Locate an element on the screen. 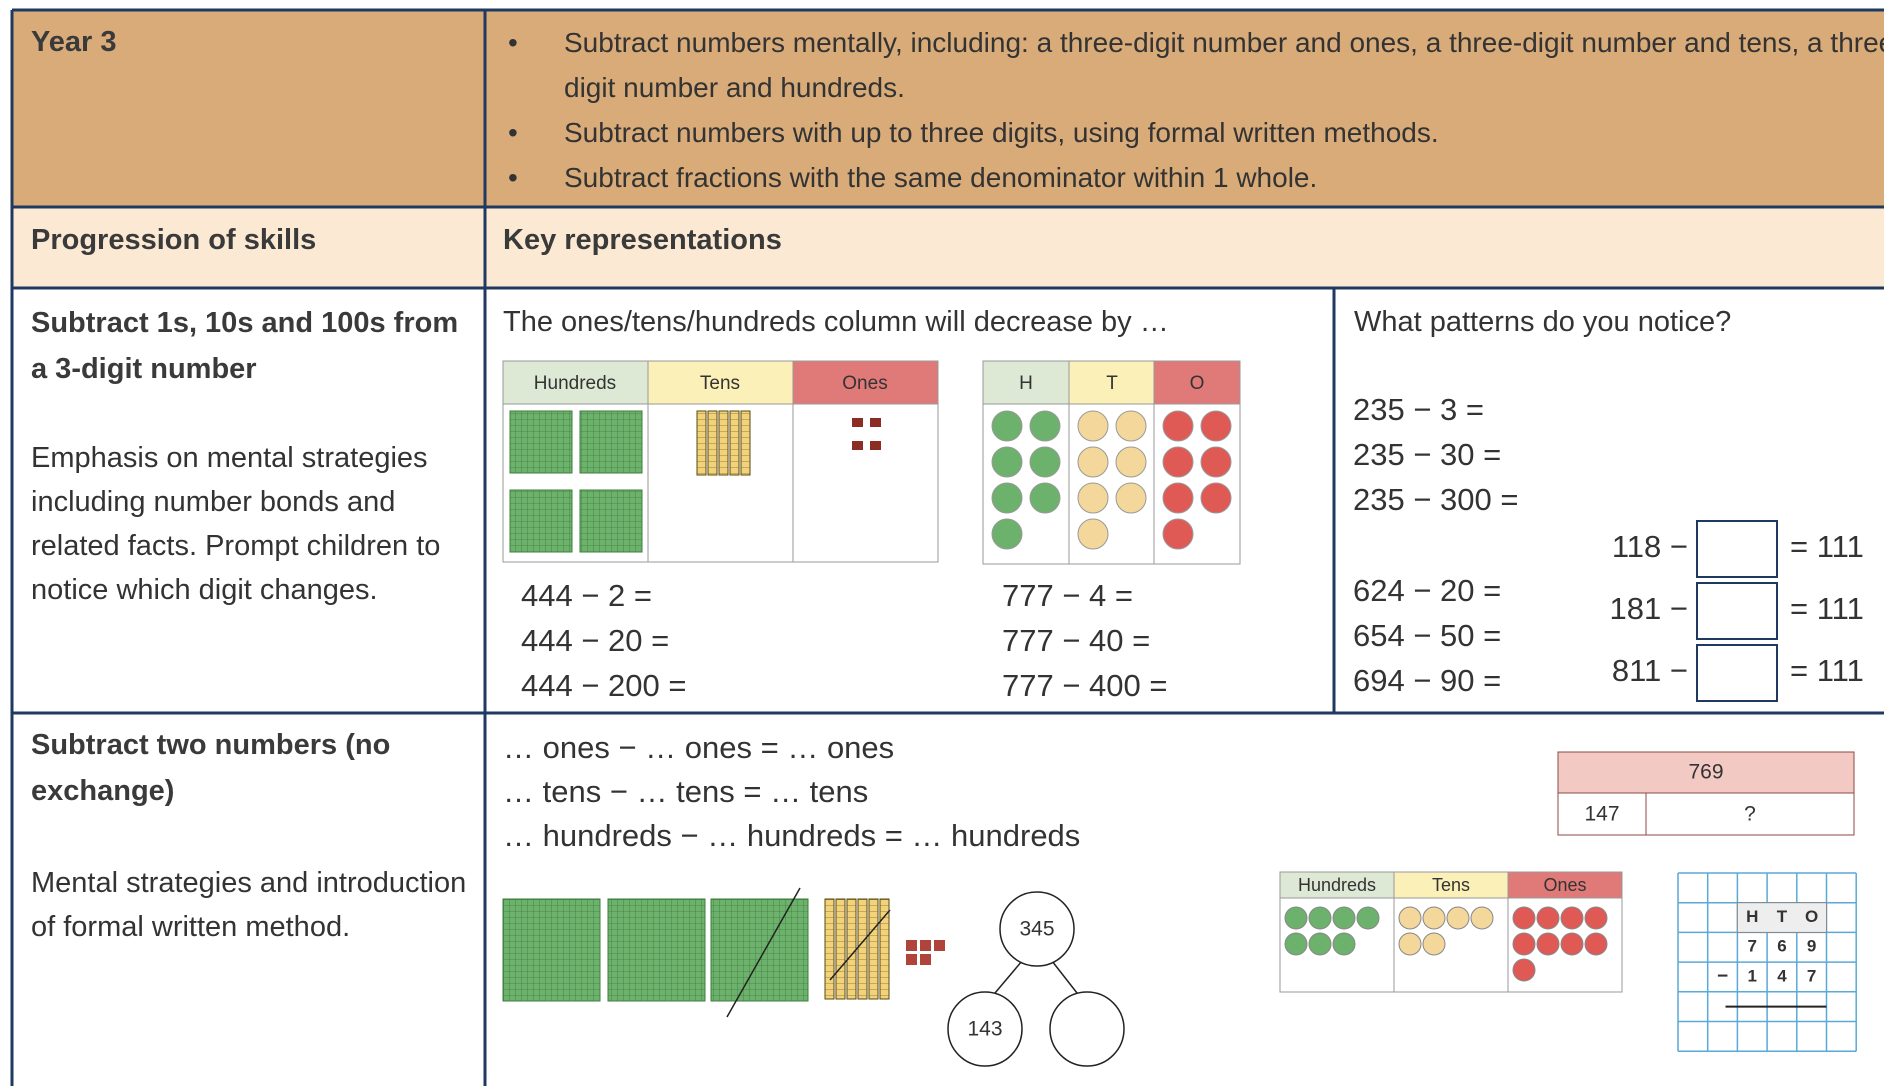 This screenshot has width=1884, height=1086. bar-part-label: 147 is located at coordinates (1601, 814).